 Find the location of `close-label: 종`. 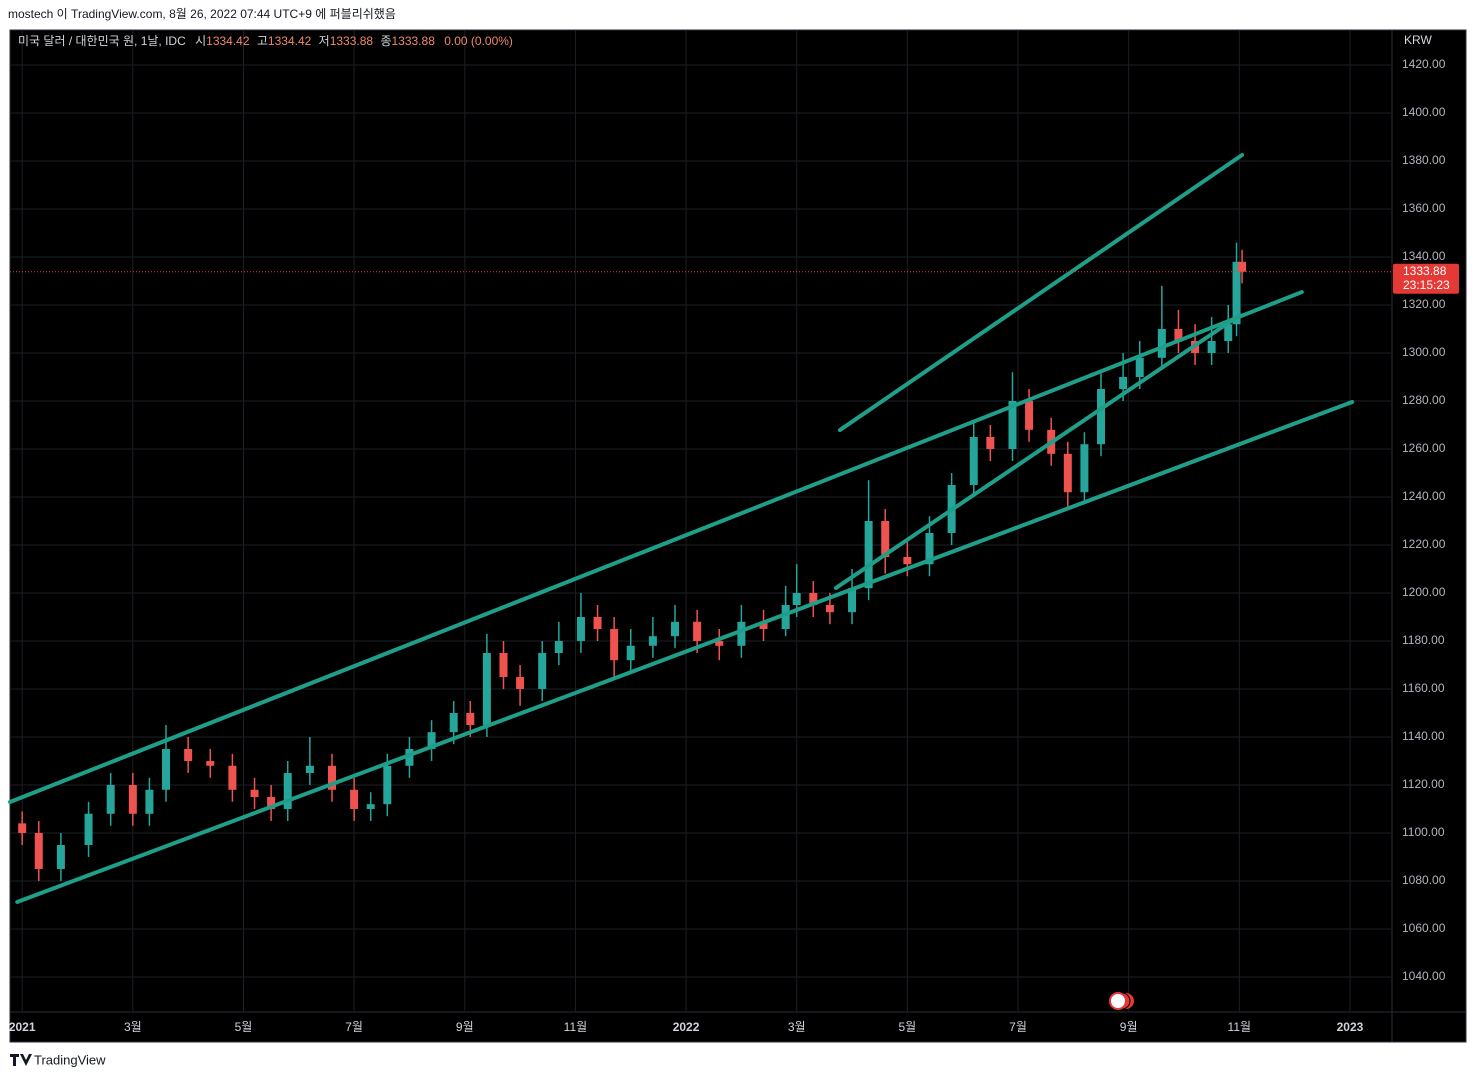

close-label: 종 is located at coordinates (385, 41).